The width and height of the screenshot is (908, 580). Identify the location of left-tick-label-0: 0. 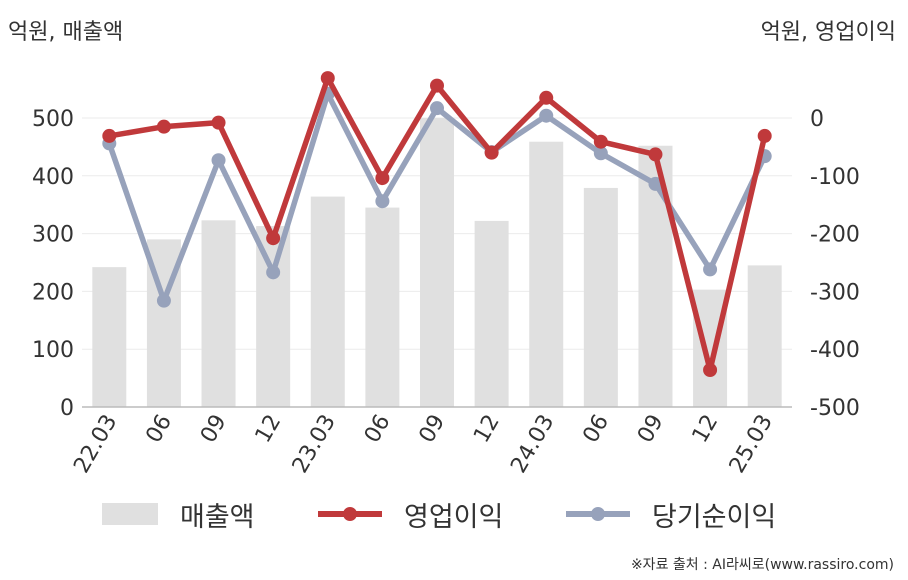
(67, 408).